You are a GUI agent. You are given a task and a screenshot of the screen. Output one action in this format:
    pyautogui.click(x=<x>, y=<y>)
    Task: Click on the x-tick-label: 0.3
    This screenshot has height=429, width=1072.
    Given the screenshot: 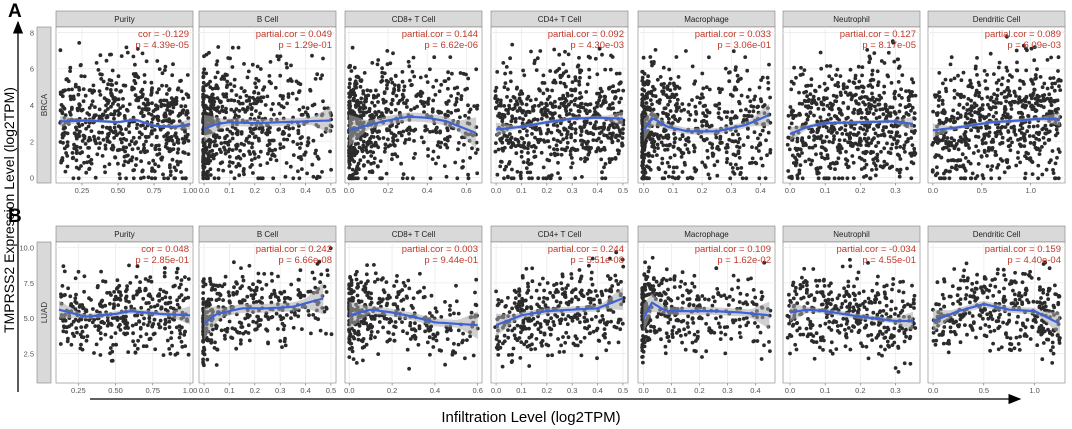 What is the action you would take?
    pyautogui.click(x=280, y=190)
    